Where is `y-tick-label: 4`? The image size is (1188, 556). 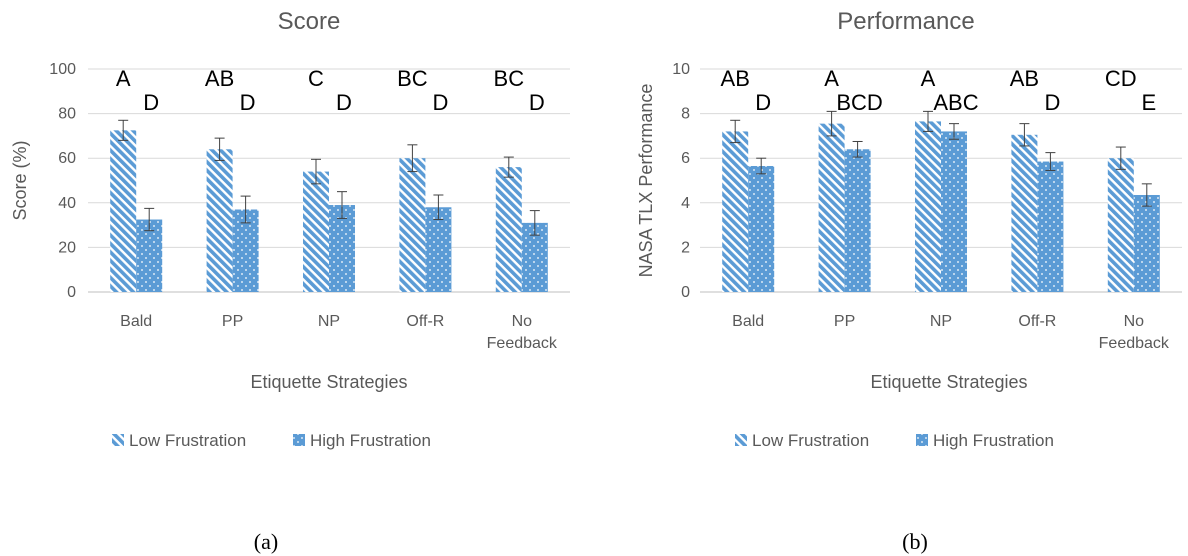 y-tick-label: 4 is located at coordinates (685, 203).